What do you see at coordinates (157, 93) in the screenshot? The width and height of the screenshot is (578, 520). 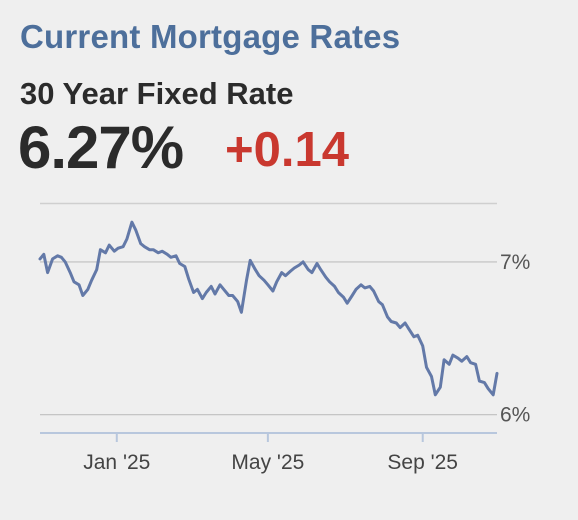 I see `product-name: 30 Year Fixed Rate` at bounding box center [157, 93].